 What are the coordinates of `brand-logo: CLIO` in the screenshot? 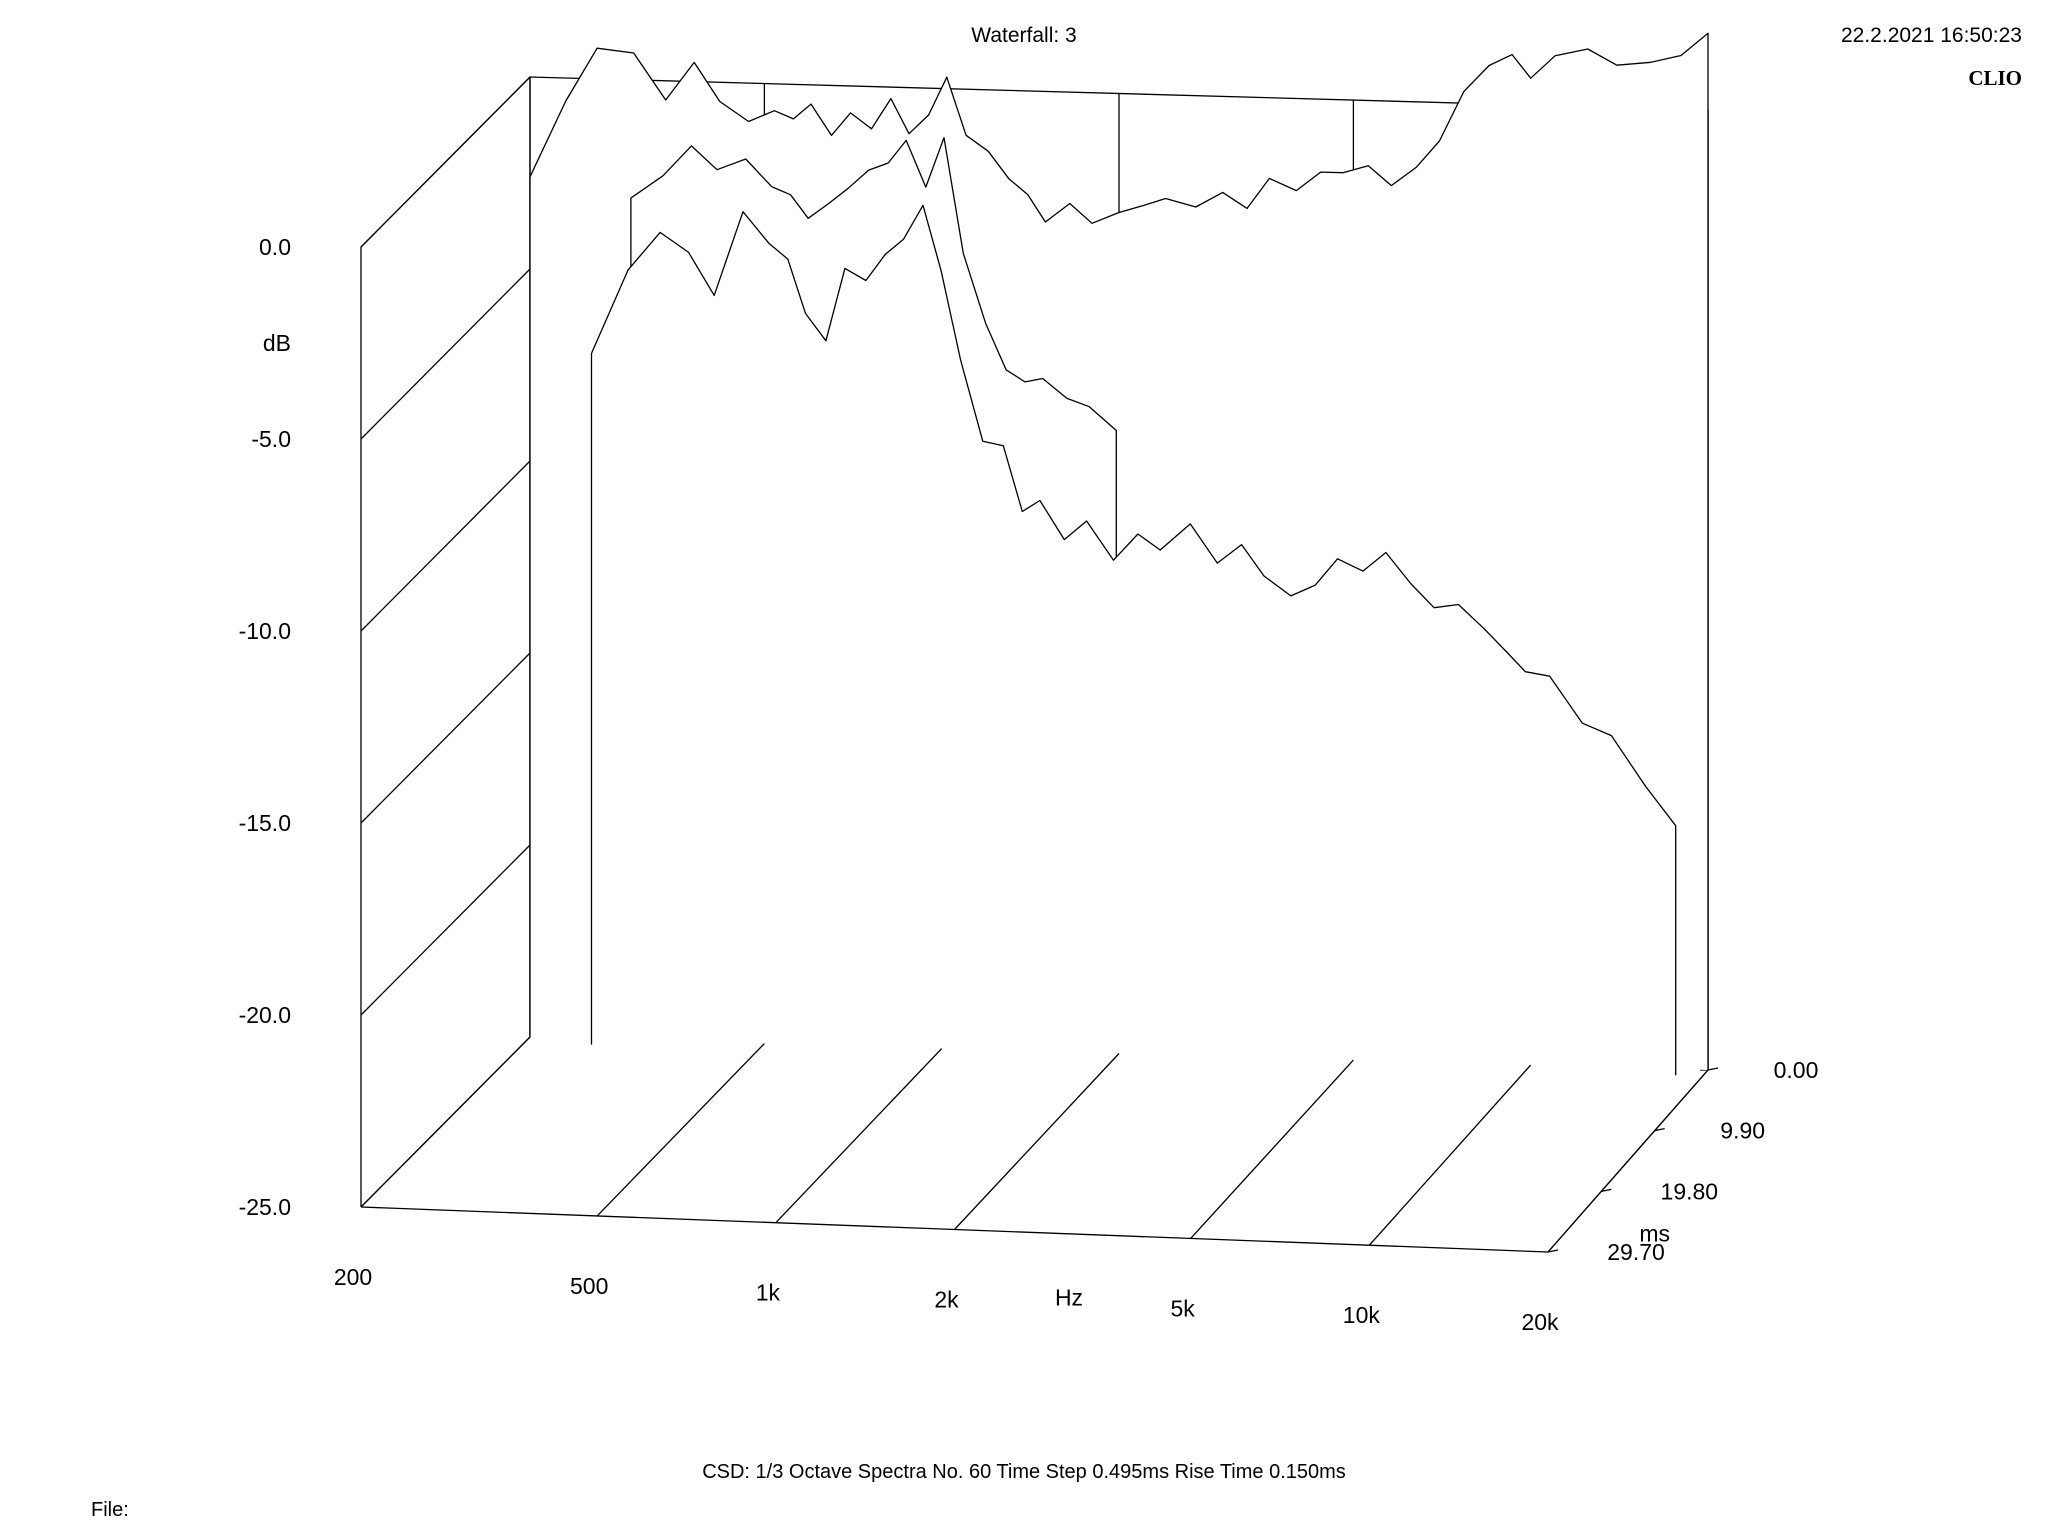 It's located at (1995, 78).